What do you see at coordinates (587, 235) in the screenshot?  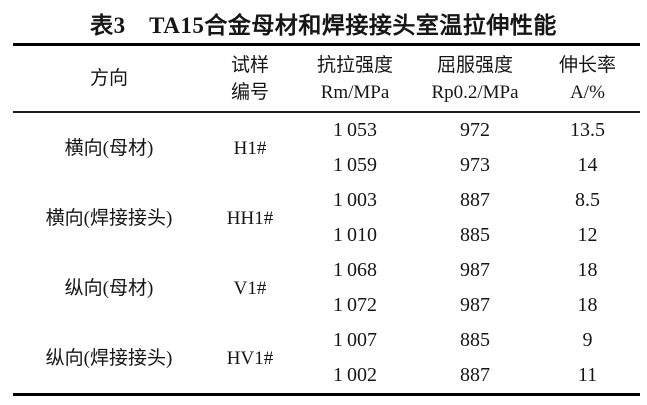 I see `cell-elongation: 12` at bounding box center [587, 235].